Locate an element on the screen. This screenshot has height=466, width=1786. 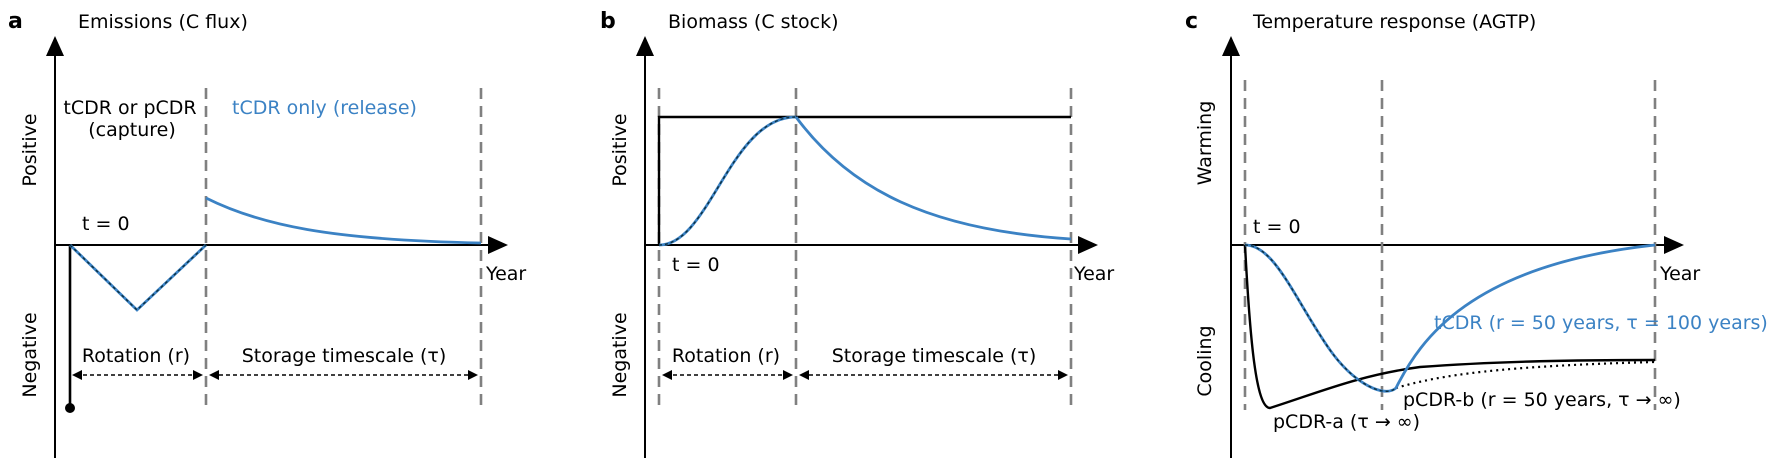
t0-label-a: t = 0 is located at coordinates (106, 224).